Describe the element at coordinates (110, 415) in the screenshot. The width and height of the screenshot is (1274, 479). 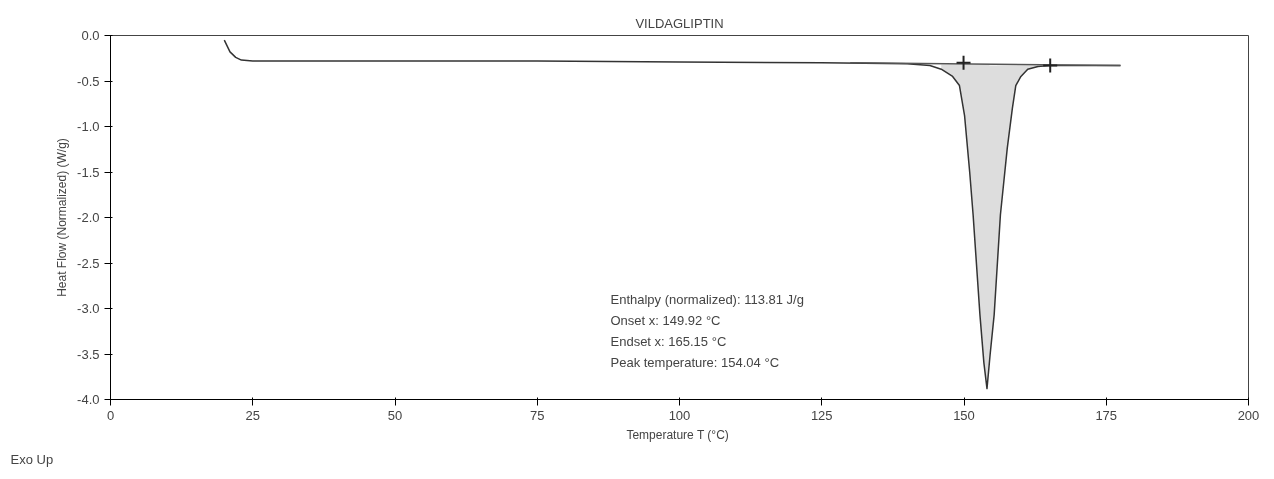
I see `x-tick-label: 0` at that location.